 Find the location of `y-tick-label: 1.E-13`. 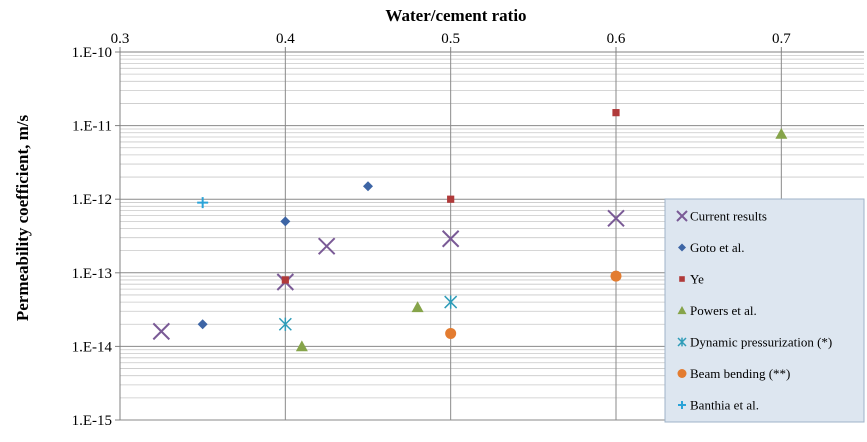

y-tick-label: 1.E-13 is located at coordinates (92, 274).